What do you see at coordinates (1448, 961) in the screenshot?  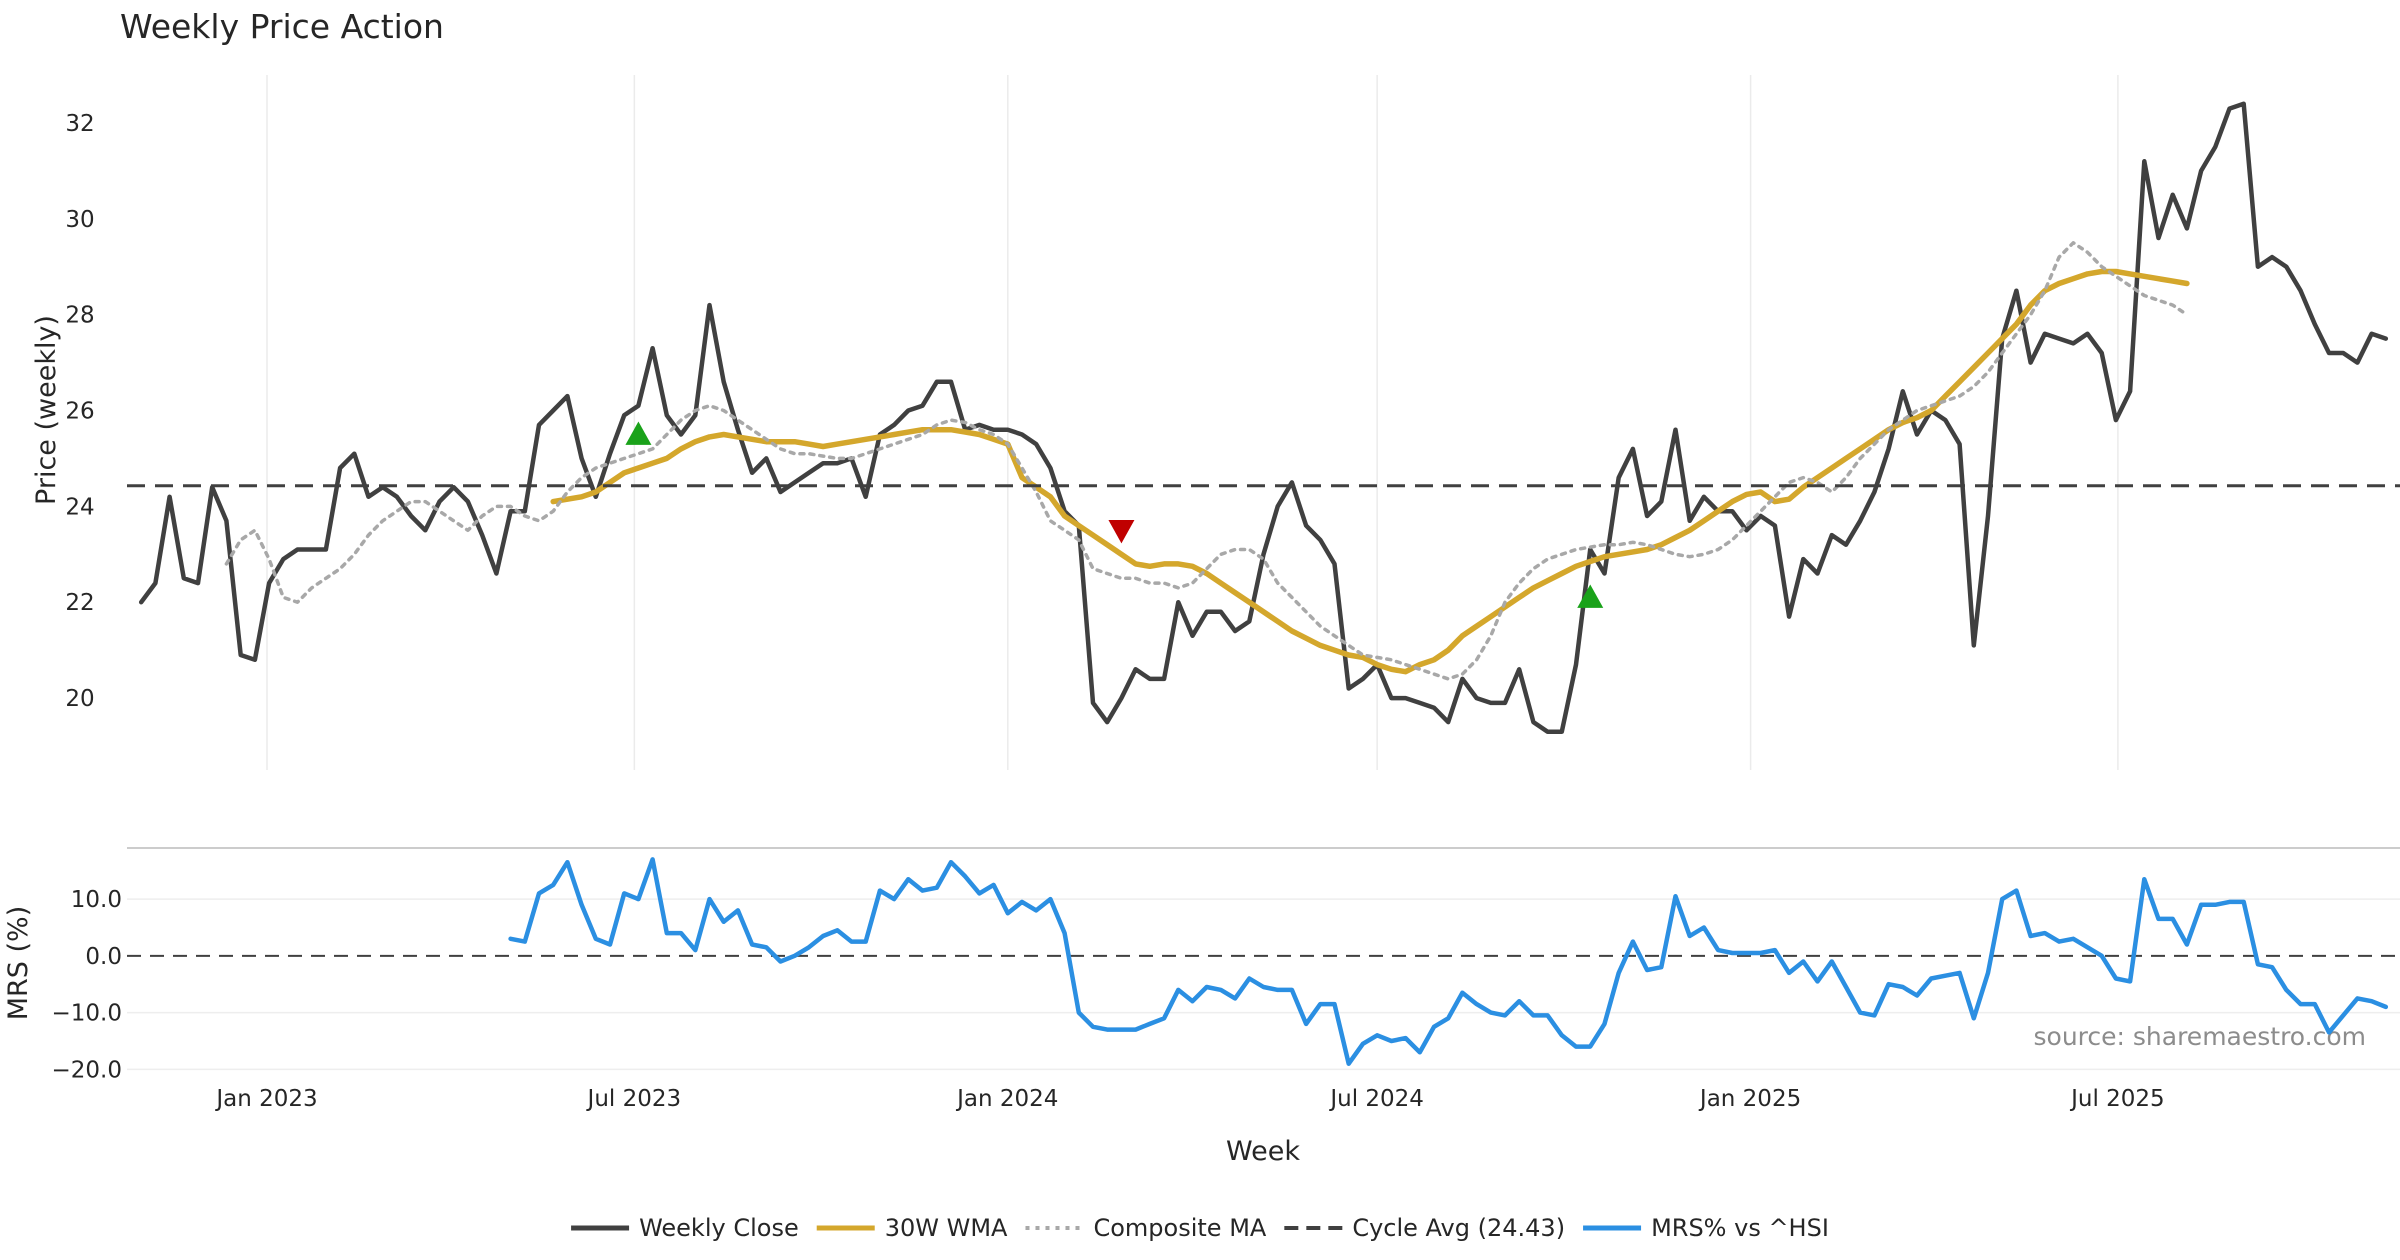 I see `mrs-line` at bounding box center [1448, 961].